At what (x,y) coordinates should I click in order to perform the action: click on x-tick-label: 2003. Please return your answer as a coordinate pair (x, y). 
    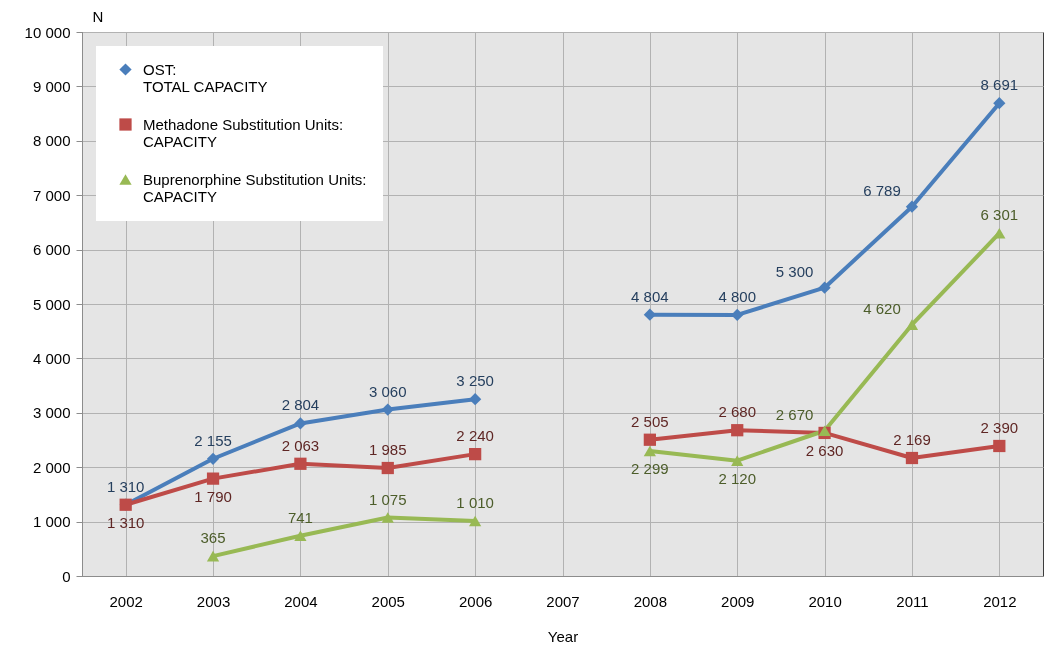
    Looking at the image, I should click on (213, 601).